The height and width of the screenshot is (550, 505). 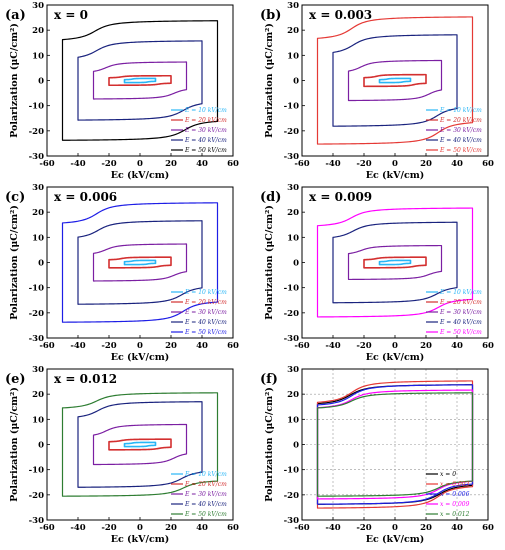 What do you see at coordinates (460, 110) in the screenshot?
I see `legend-entry: E = 10 kV/cm` at bounding box center [460, 110].